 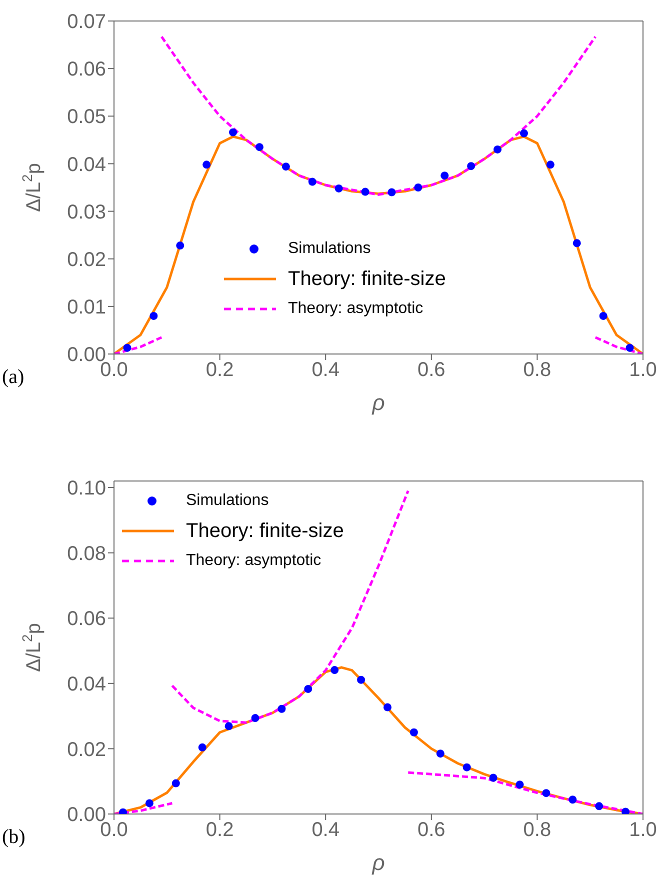 What do you see at coordinates (86, 117) in the screenshot?
I see `y-tick-label: 0.05` at bounding box center [86, 117].